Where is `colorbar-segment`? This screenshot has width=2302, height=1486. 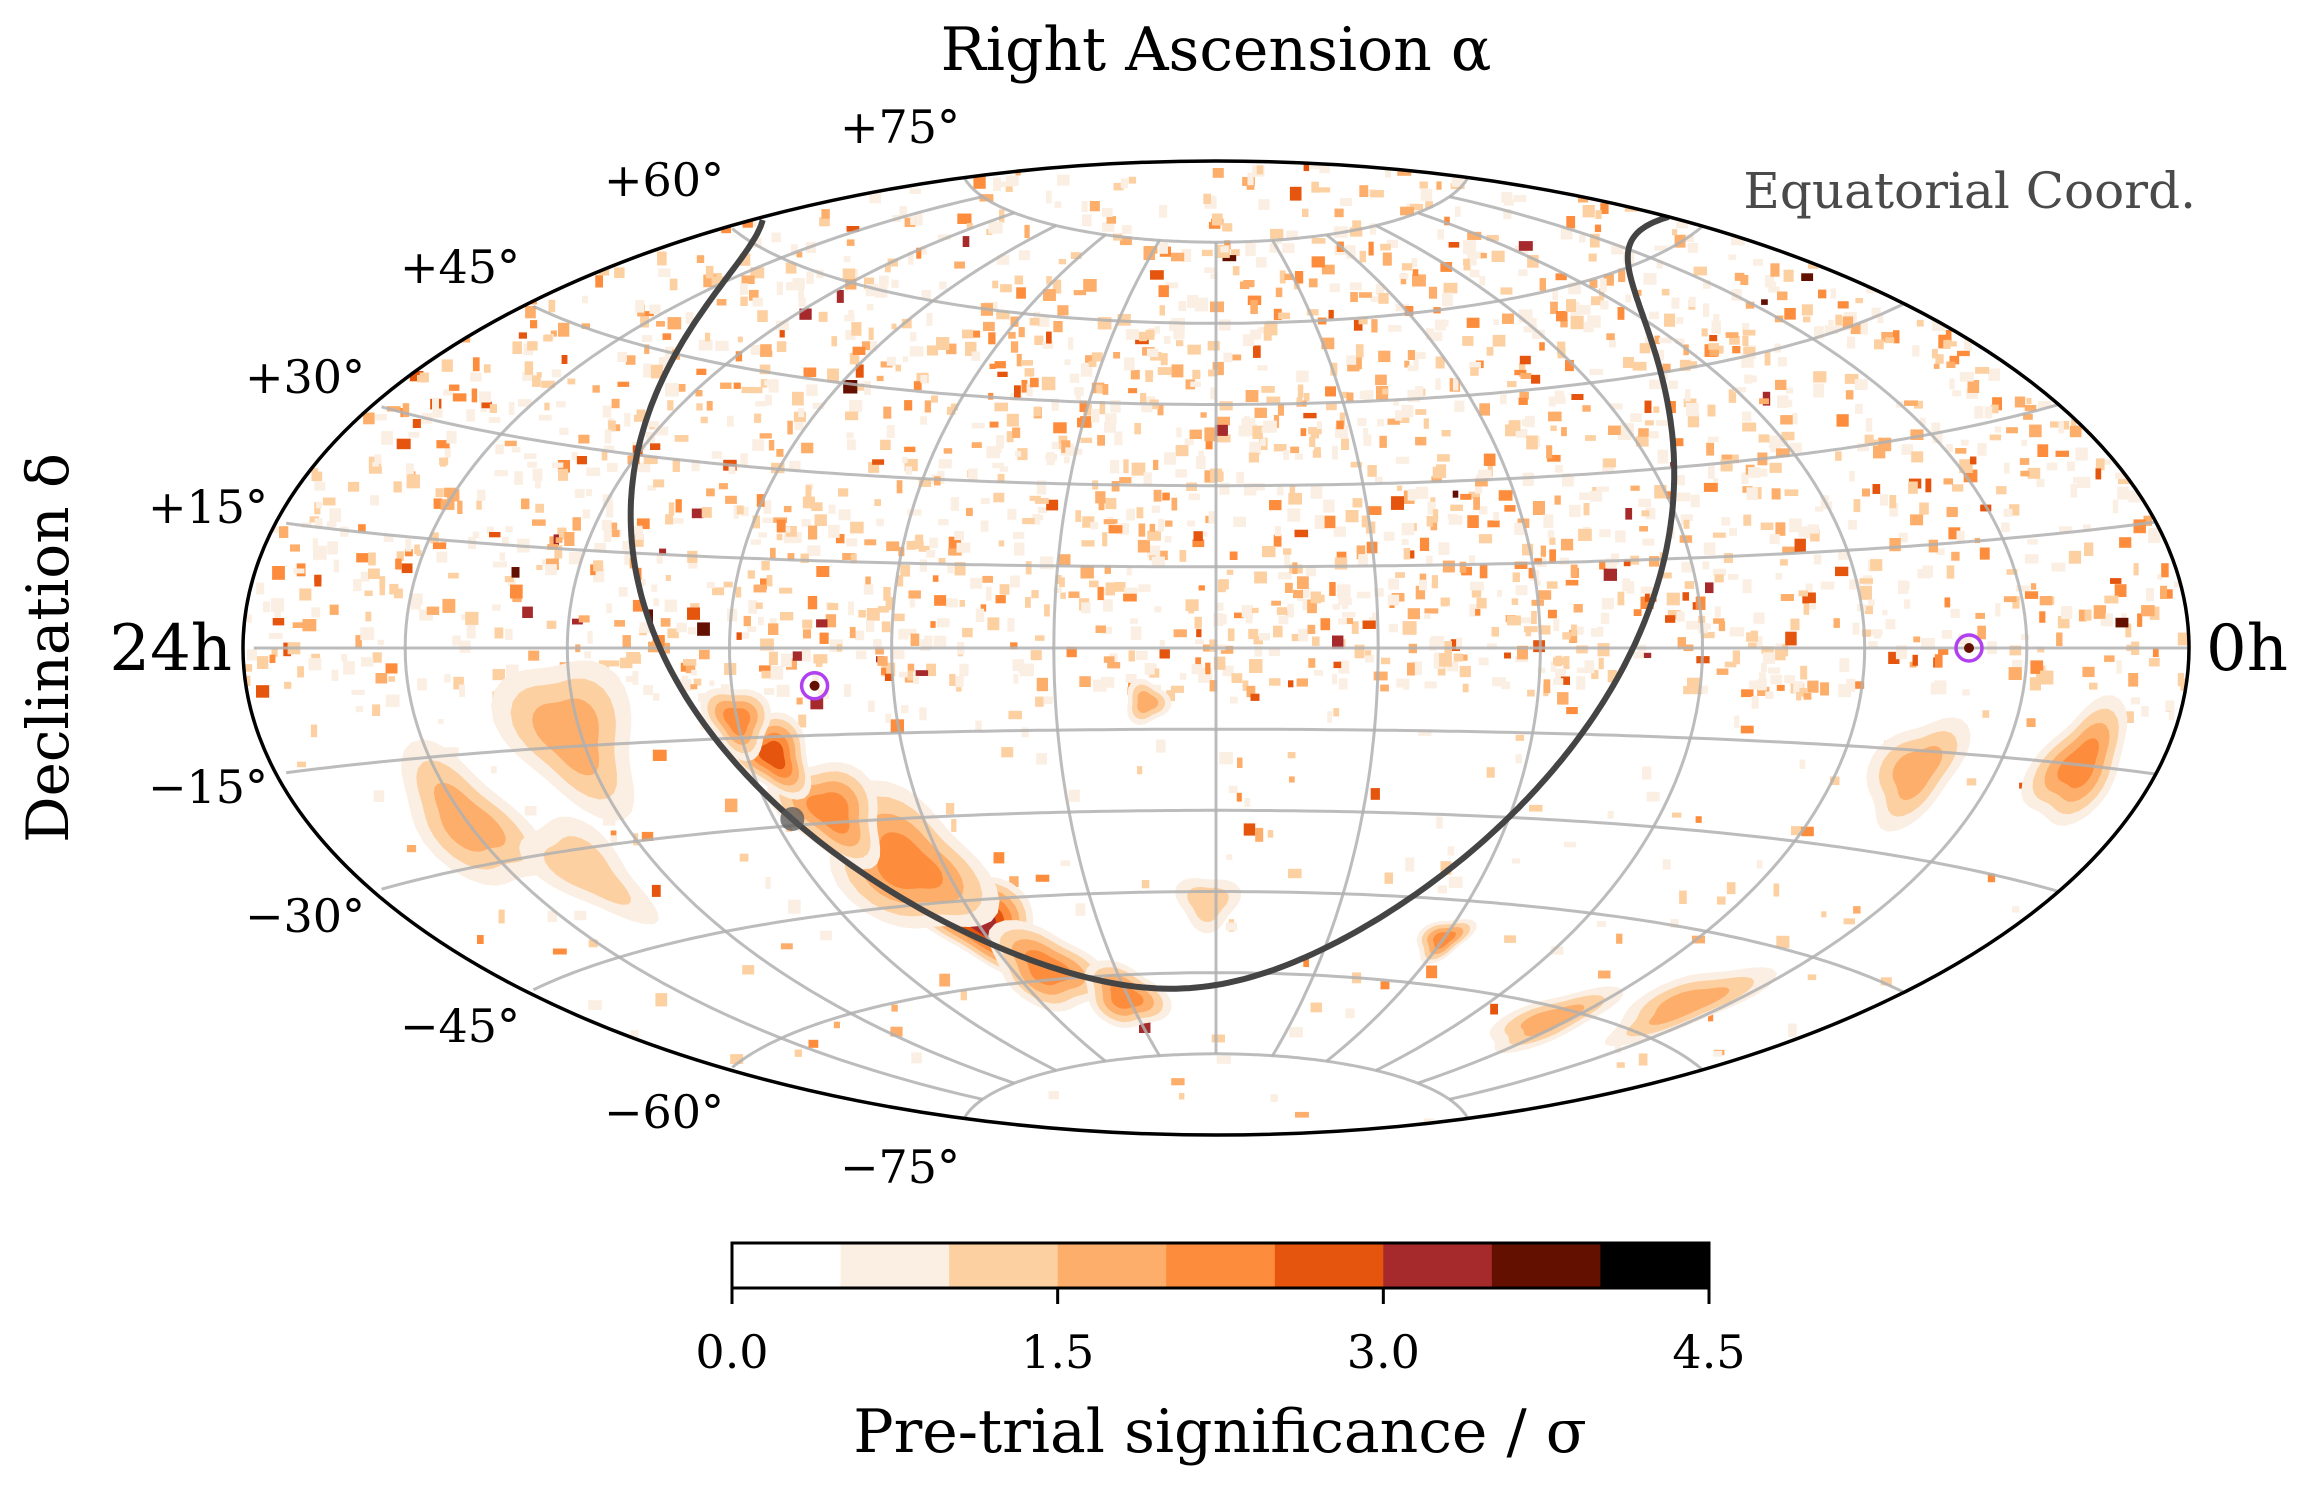
colorbar-segment is located at coordinates (895, 1265).